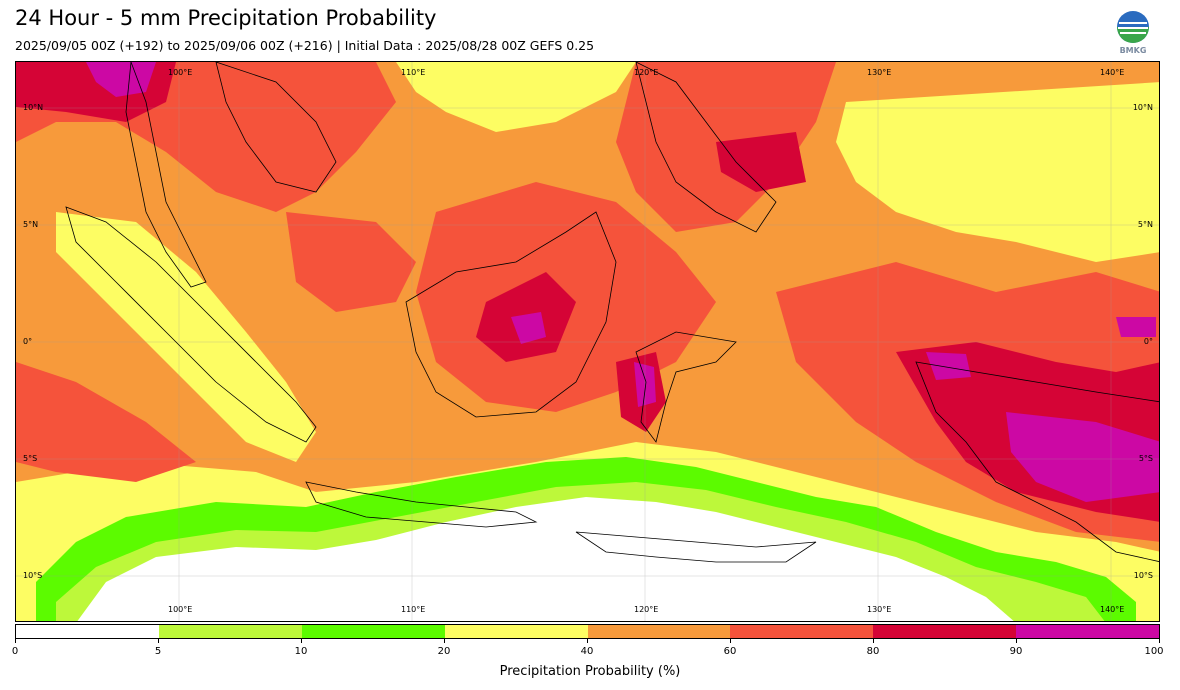 The image size is (1180, 690). I want to click on band-90-100-b, so click(528, 328).